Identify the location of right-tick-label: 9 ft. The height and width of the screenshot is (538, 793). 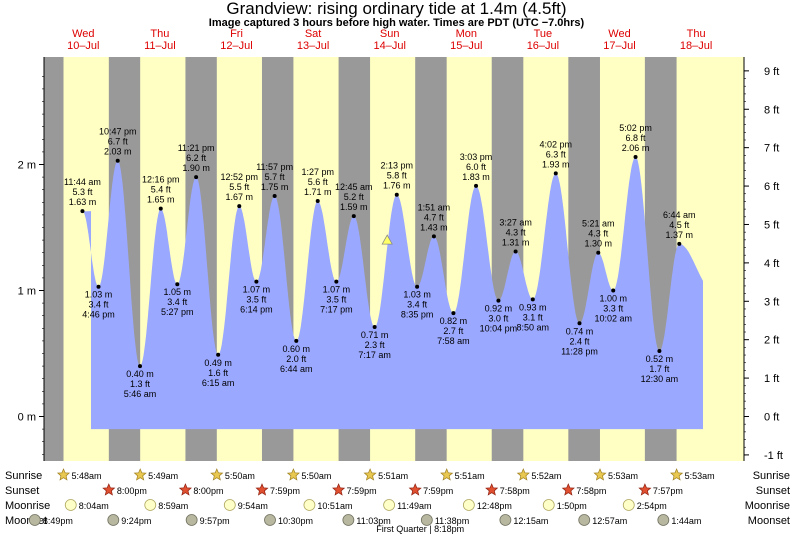
(771, 72).